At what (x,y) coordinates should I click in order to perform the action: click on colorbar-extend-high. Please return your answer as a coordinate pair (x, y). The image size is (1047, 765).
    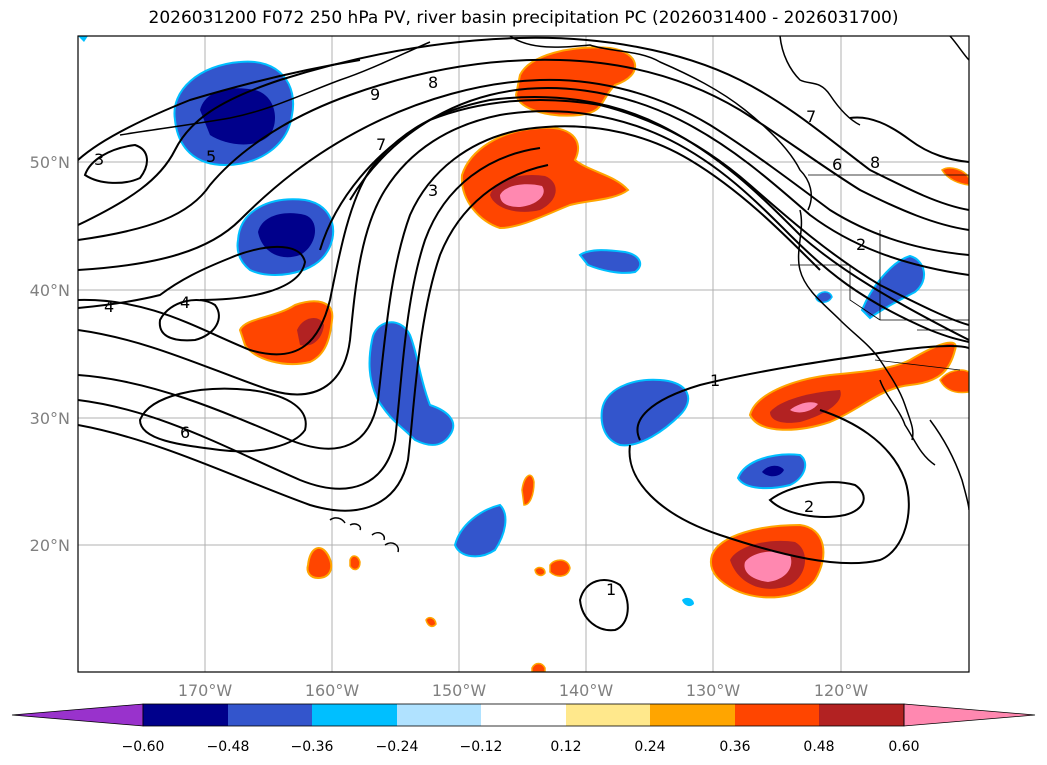
    Looking at the image, I should click on (969, 715).